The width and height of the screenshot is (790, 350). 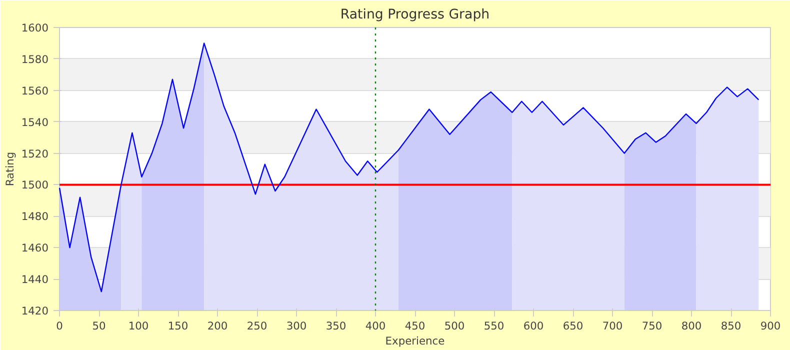 I want to click on x-tick-label: 450, so click(x=415, y=326).